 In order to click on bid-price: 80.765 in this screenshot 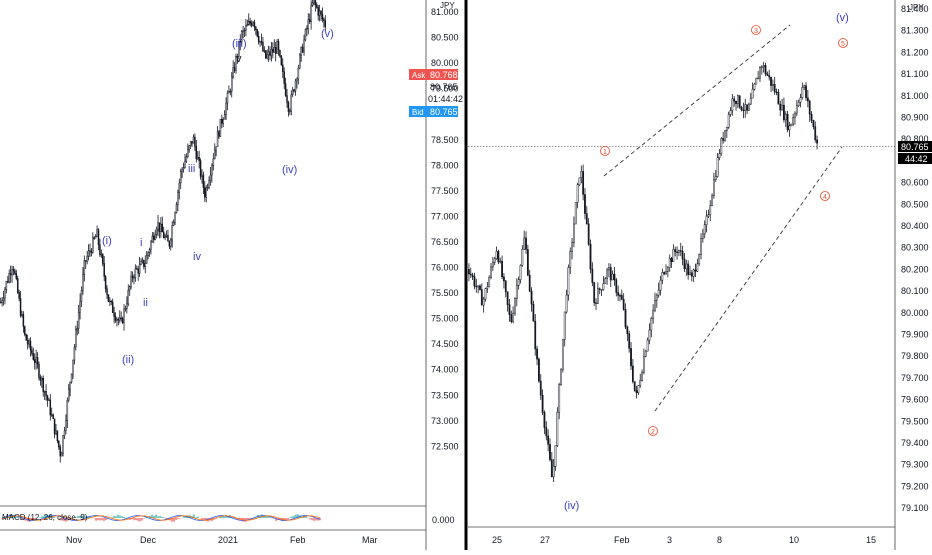, I will do `click(444, 112)`.